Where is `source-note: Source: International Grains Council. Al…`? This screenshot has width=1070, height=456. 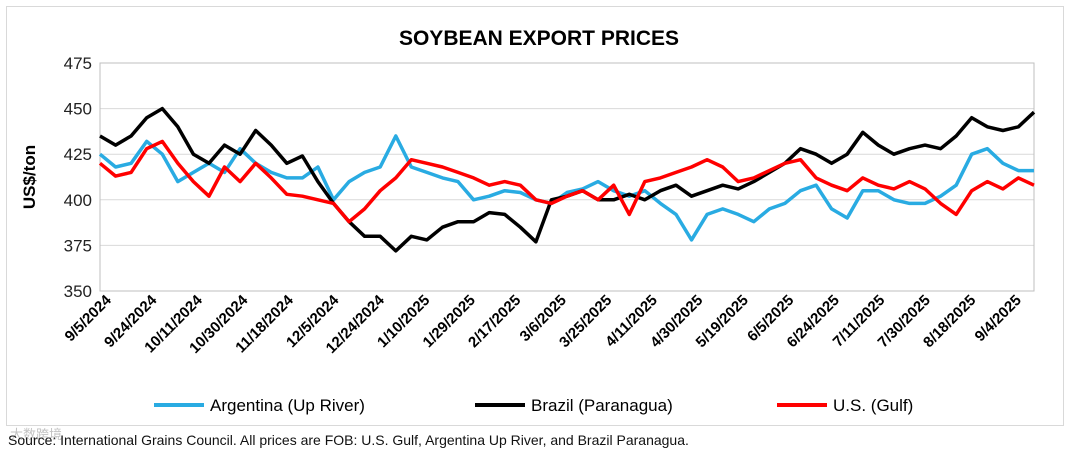 source-note: Source: International Grains Council. Al… is located at coordinates (348, 440).